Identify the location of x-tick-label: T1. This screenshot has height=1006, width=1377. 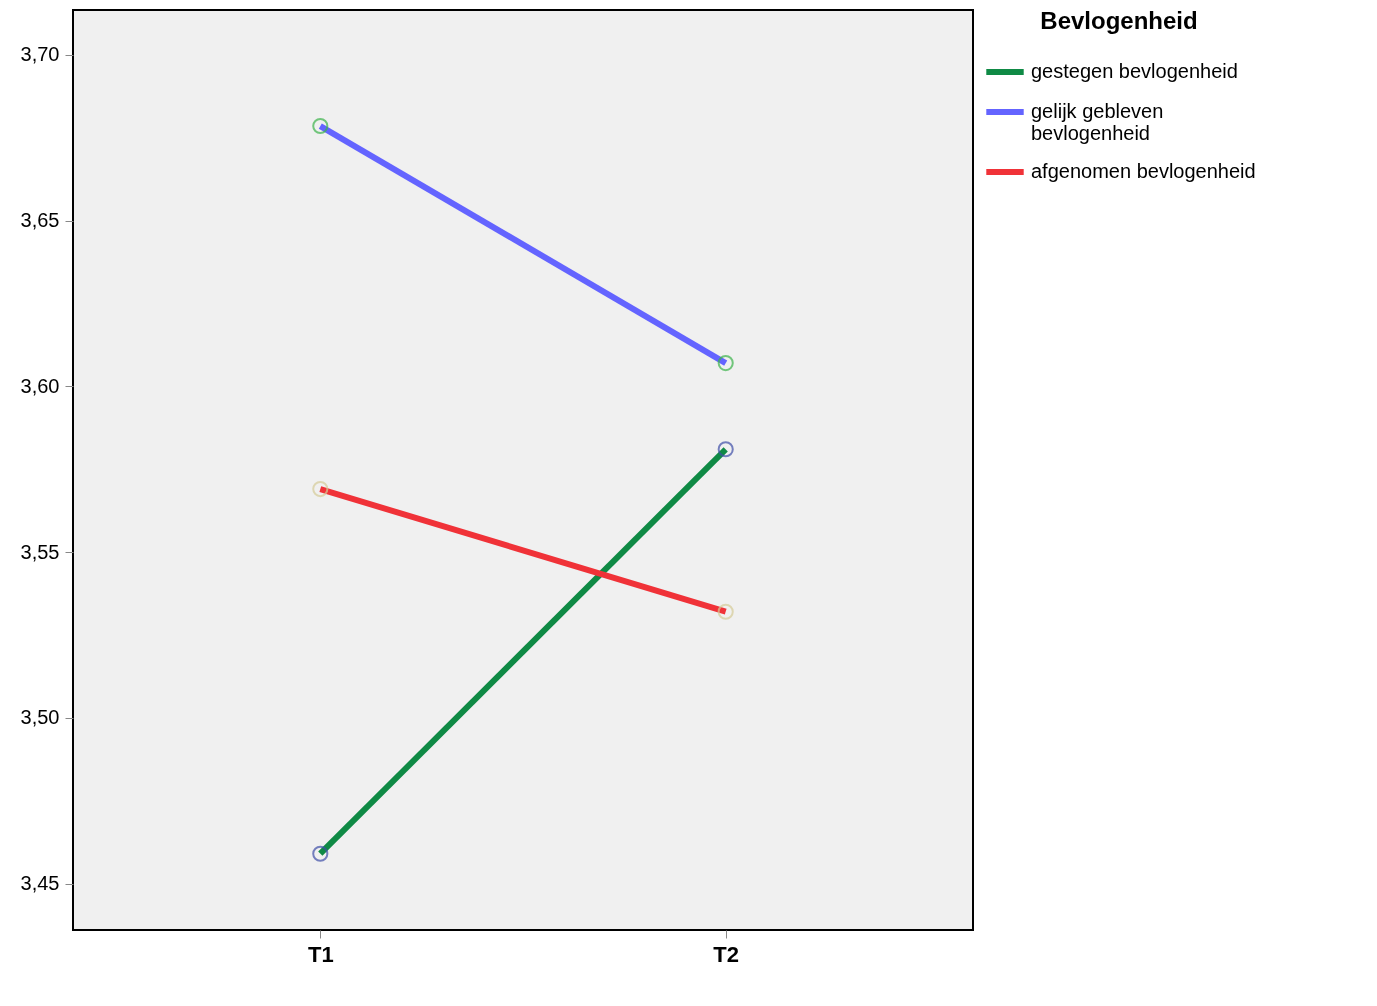
(320, 954).